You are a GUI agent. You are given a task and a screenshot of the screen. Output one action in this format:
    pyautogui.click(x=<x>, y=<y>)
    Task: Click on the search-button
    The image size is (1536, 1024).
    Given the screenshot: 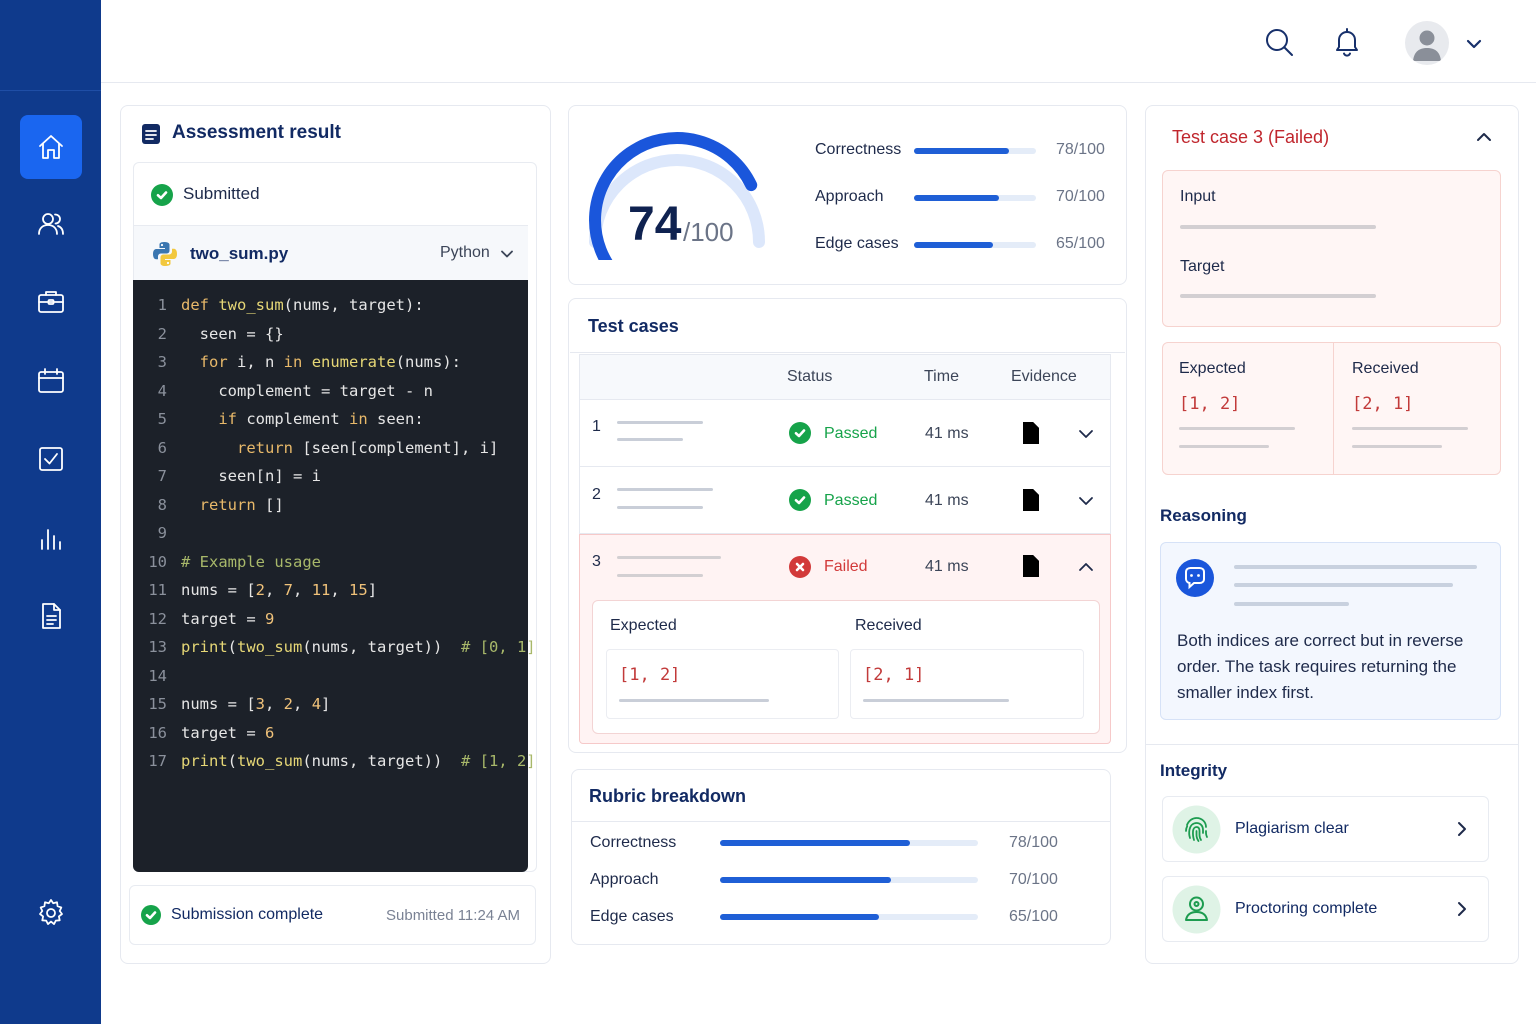 What is the action you would take?
    pyautogui.click(x=1279, y=42)
    